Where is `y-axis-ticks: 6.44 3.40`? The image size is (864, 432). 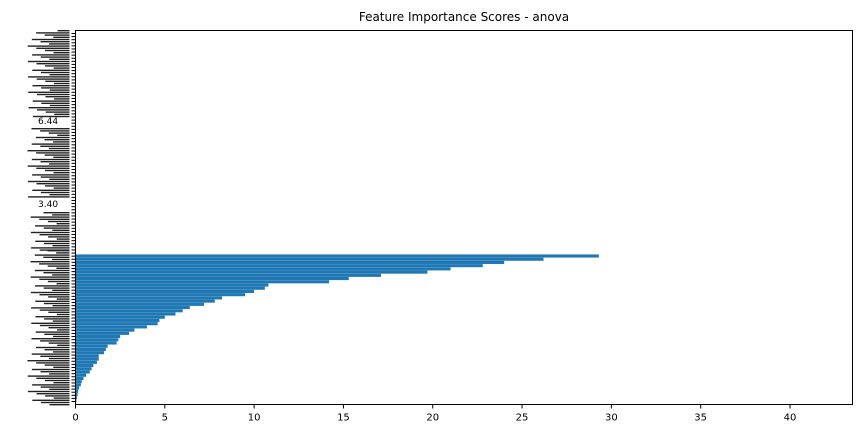 y-axis-ticks: 6.44 3.40 is located at coordinates (51, 218).